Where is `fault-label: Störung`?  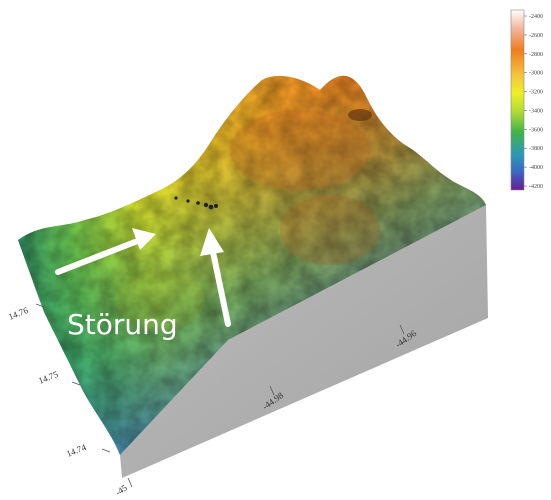
fault-label: Störung is located at coordinates (122, 324).